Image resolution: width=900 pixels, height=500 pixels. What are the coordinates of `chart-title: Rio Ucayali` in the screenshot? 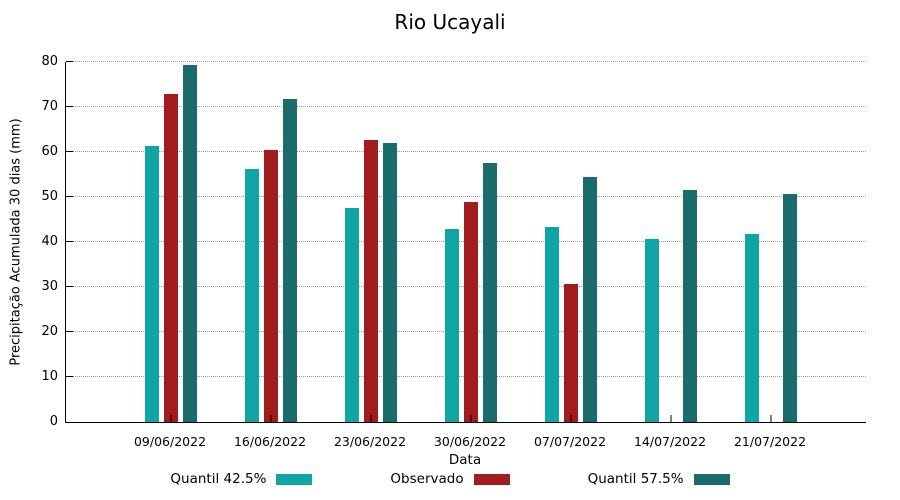 It's located at (450, 22).